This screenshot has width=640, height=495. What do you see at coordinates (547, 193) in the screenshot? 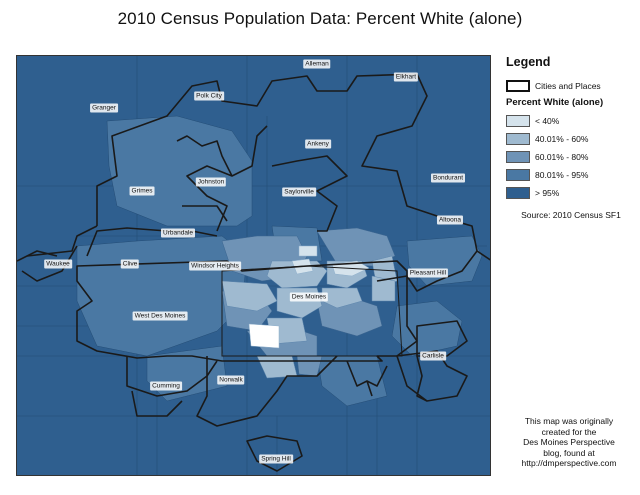
I see `legend-class-label: > 95%` at bounding box center [547, 193].